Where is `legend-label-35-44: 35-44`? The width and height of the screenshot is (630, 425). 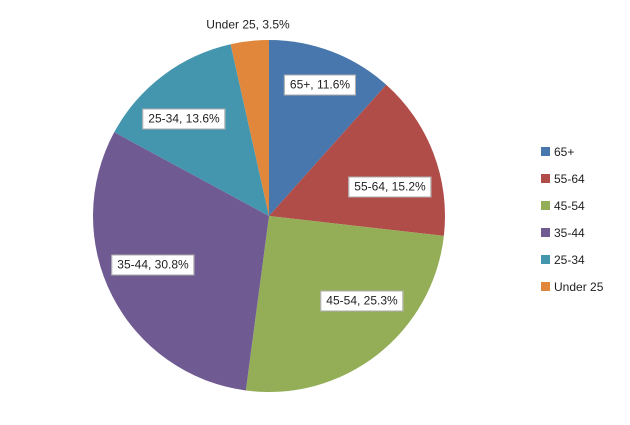 legend-label-35-44: 35-44 is located at coordinates (569, 232).